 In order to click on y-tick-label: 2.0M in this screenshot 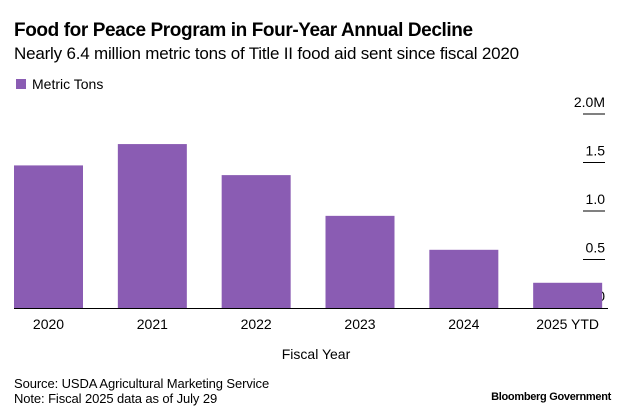, I will do `click(589, 102)`.